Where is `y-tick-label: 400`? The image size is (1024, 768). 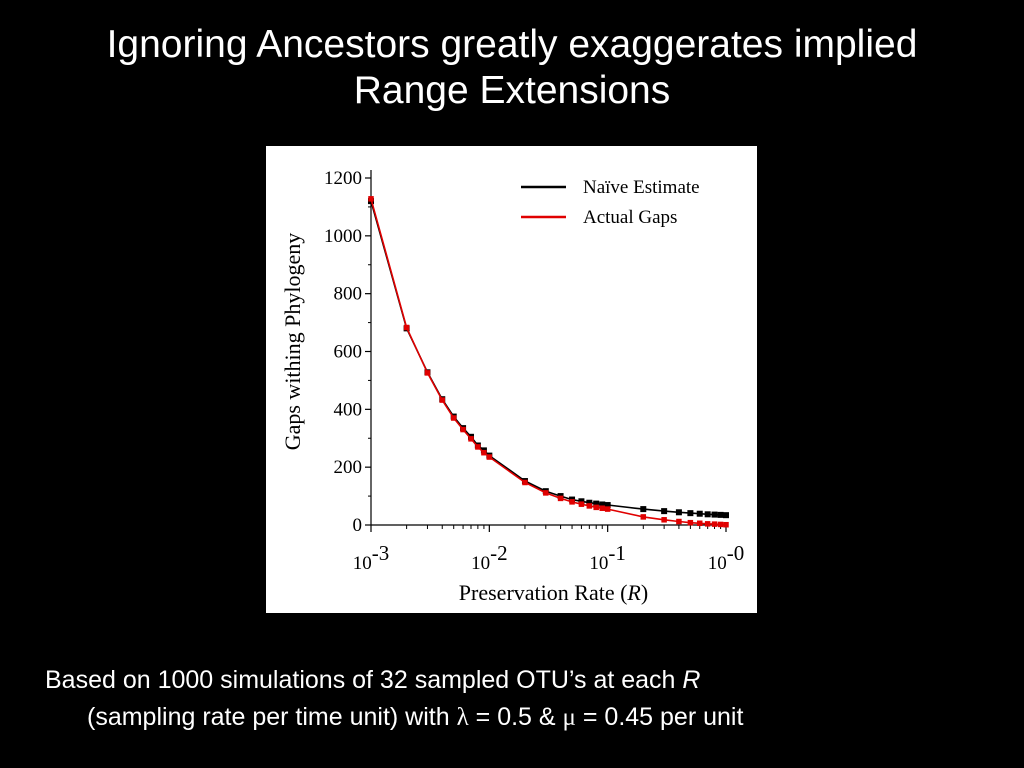
y-tick-label: 400 is located at coordinates (348, 409).